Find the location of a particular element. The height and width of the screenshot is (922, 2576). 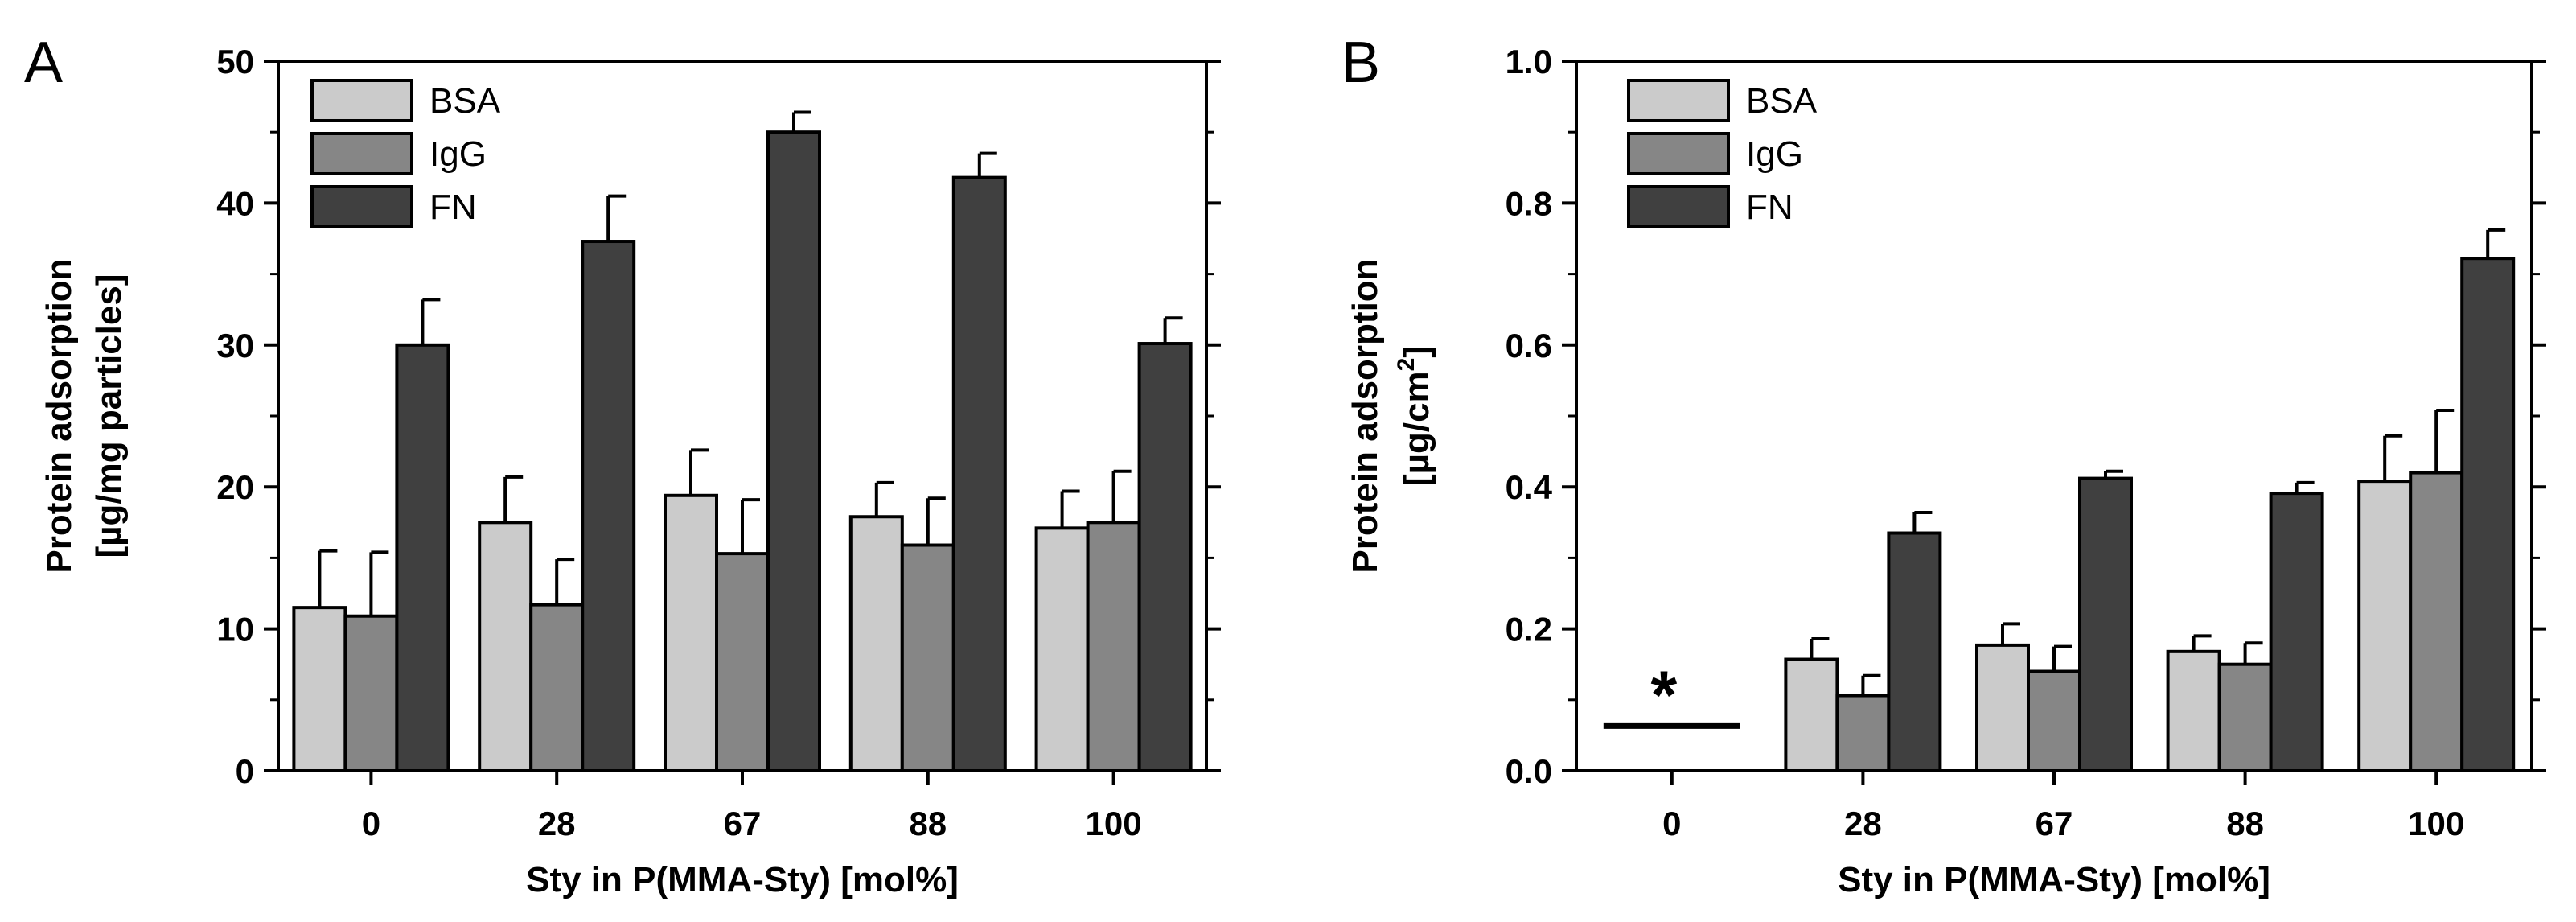

y-tick-label: 0.6 is located at coordinates (1529, 345).